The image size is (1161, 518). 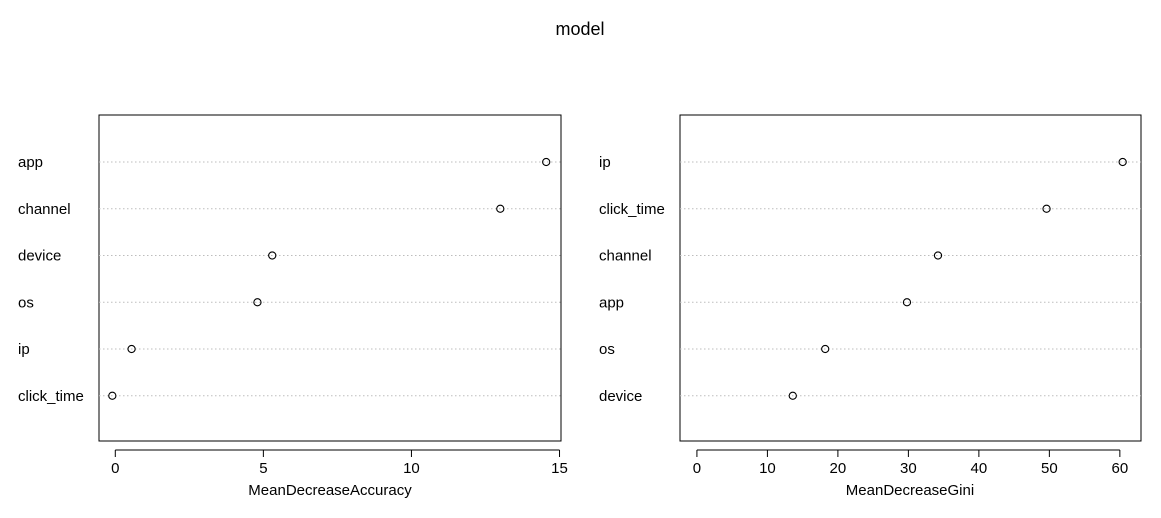 What do you see at coordinates (957, 278) in the screenshot?
I see `data-points` at bounding box center [957, 278].